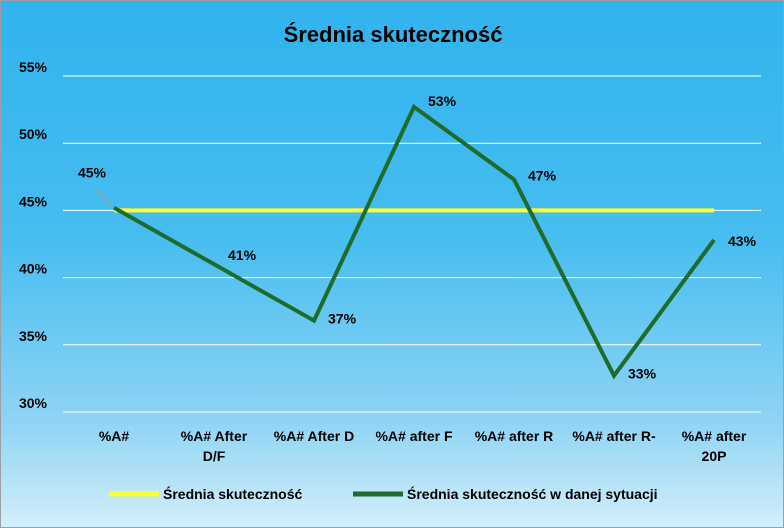  Describe the element at coordinates (742, 241) in the screenshot. I see `data-label: 43%` at that location.